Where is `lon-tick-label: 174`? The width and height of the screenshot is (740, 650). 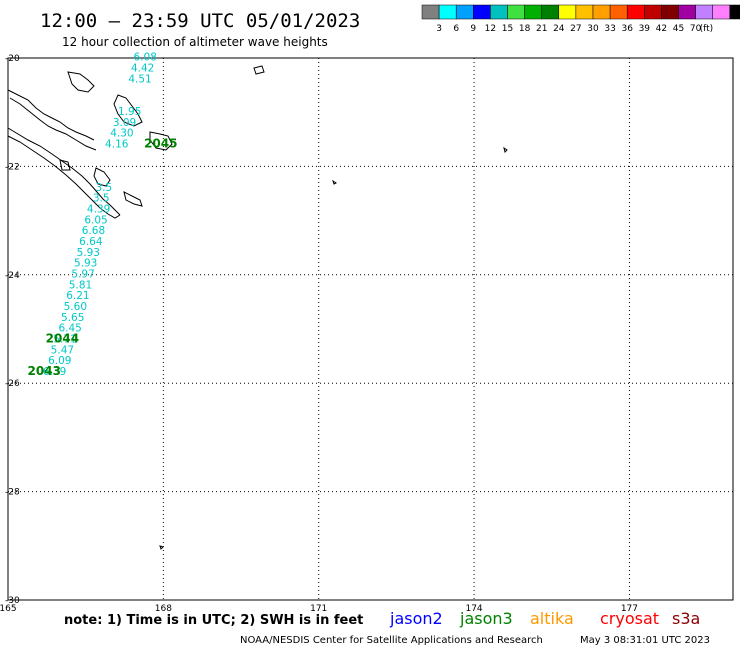 lon-tick-label: 174 is located at coordinates (473, 609).